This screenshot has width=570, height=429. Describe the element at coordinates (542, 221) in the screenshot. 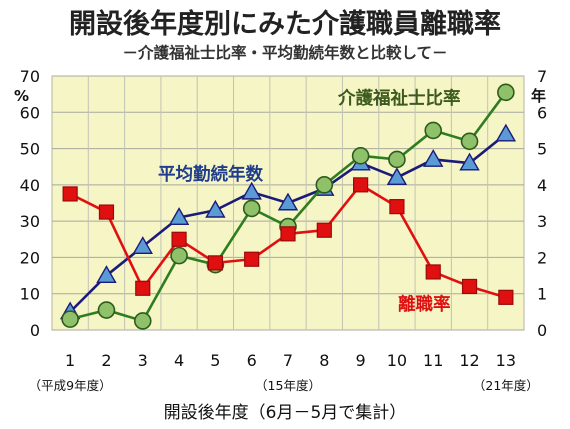

I see `y-right-tick-label: 3` at that location.